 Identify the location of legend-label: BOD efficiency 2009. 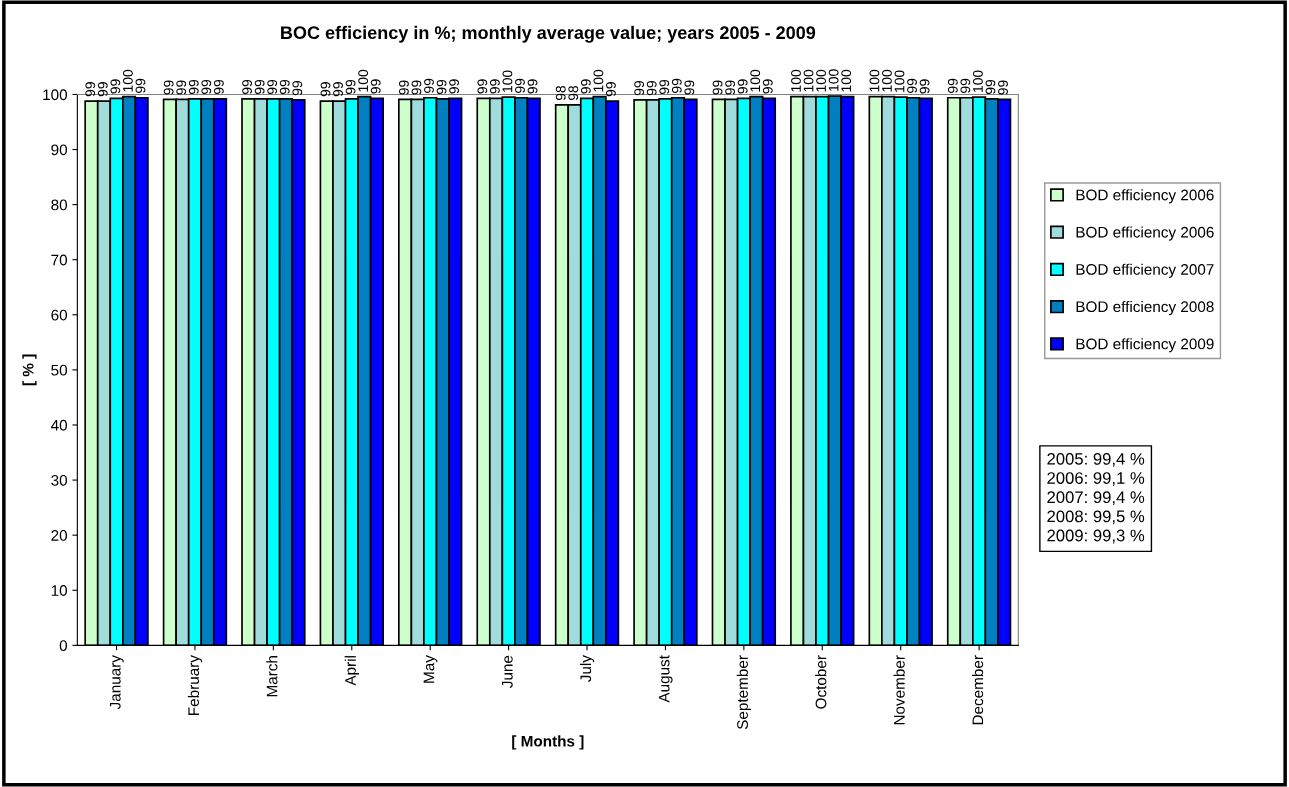
(1145, 345).